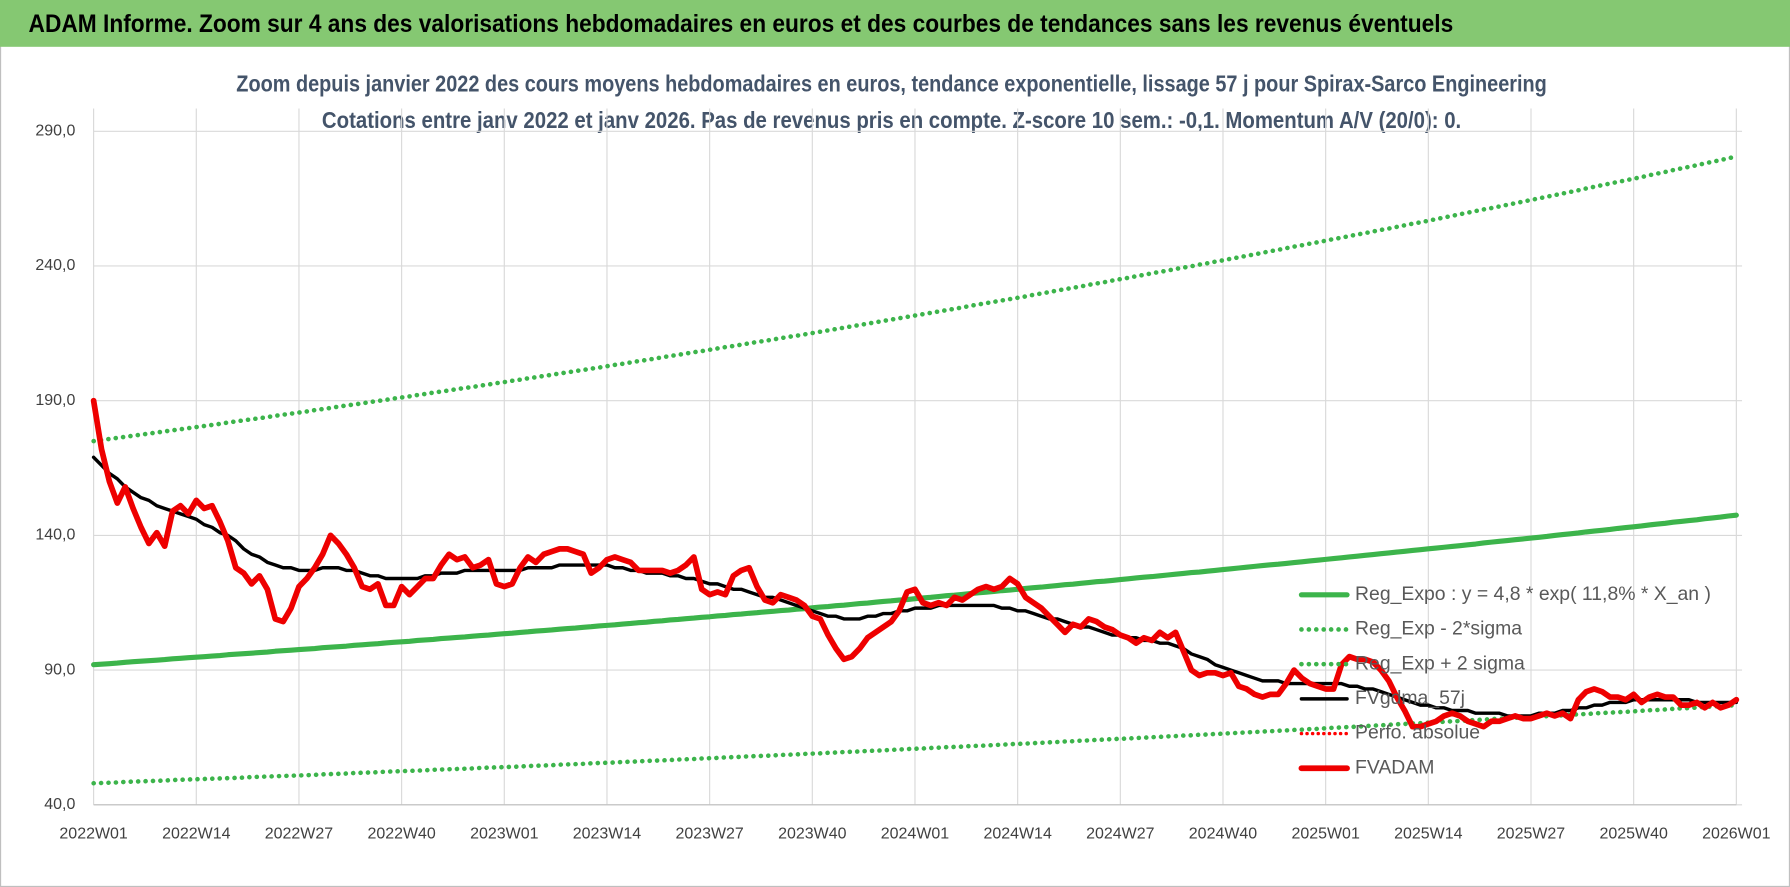 Image resolution: width=1790 pixels, height=887 pixels. What do you see at coordinates (1533, 594) in the screenshot?
I see `legend-label: Reg_Expo : y = 4,8 * exp( 11,8% * X_an )` at bounding box center [1533, 594].